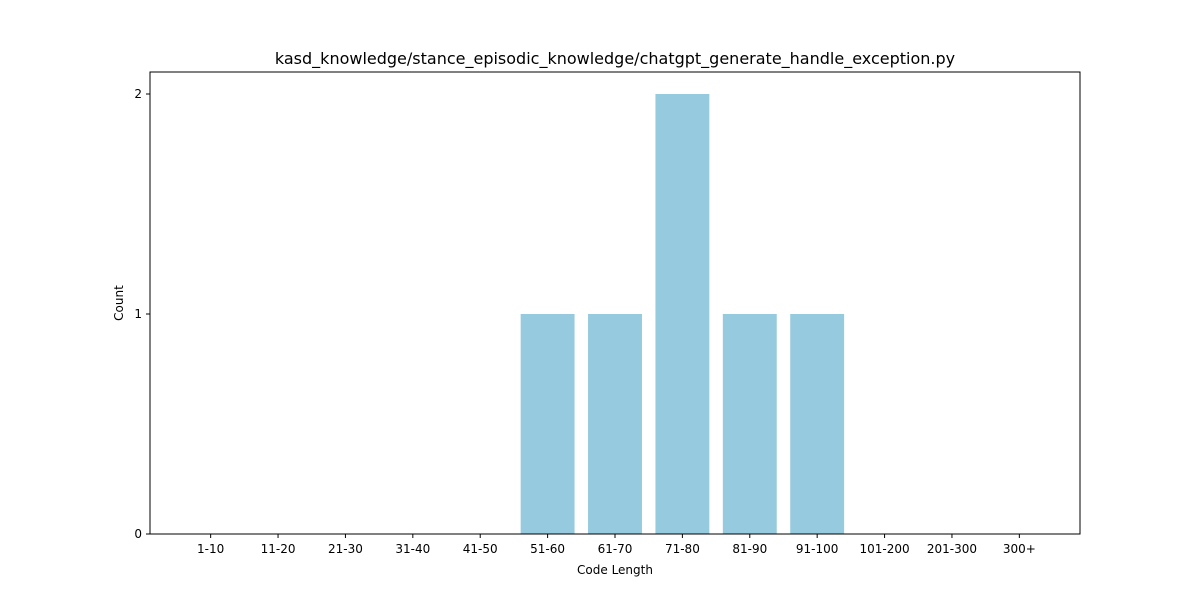  I want to click on x-tick-label: 21-30, so click(345, 549).